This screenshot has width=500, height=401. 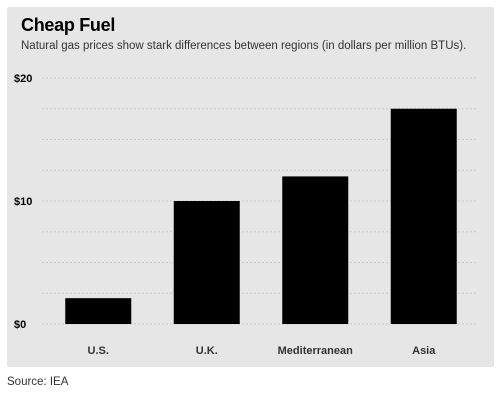 What do you see at coordinates (23, 79) in the screenshot?
I see `y-tick-label: $20` at bounding box center [23, 79].